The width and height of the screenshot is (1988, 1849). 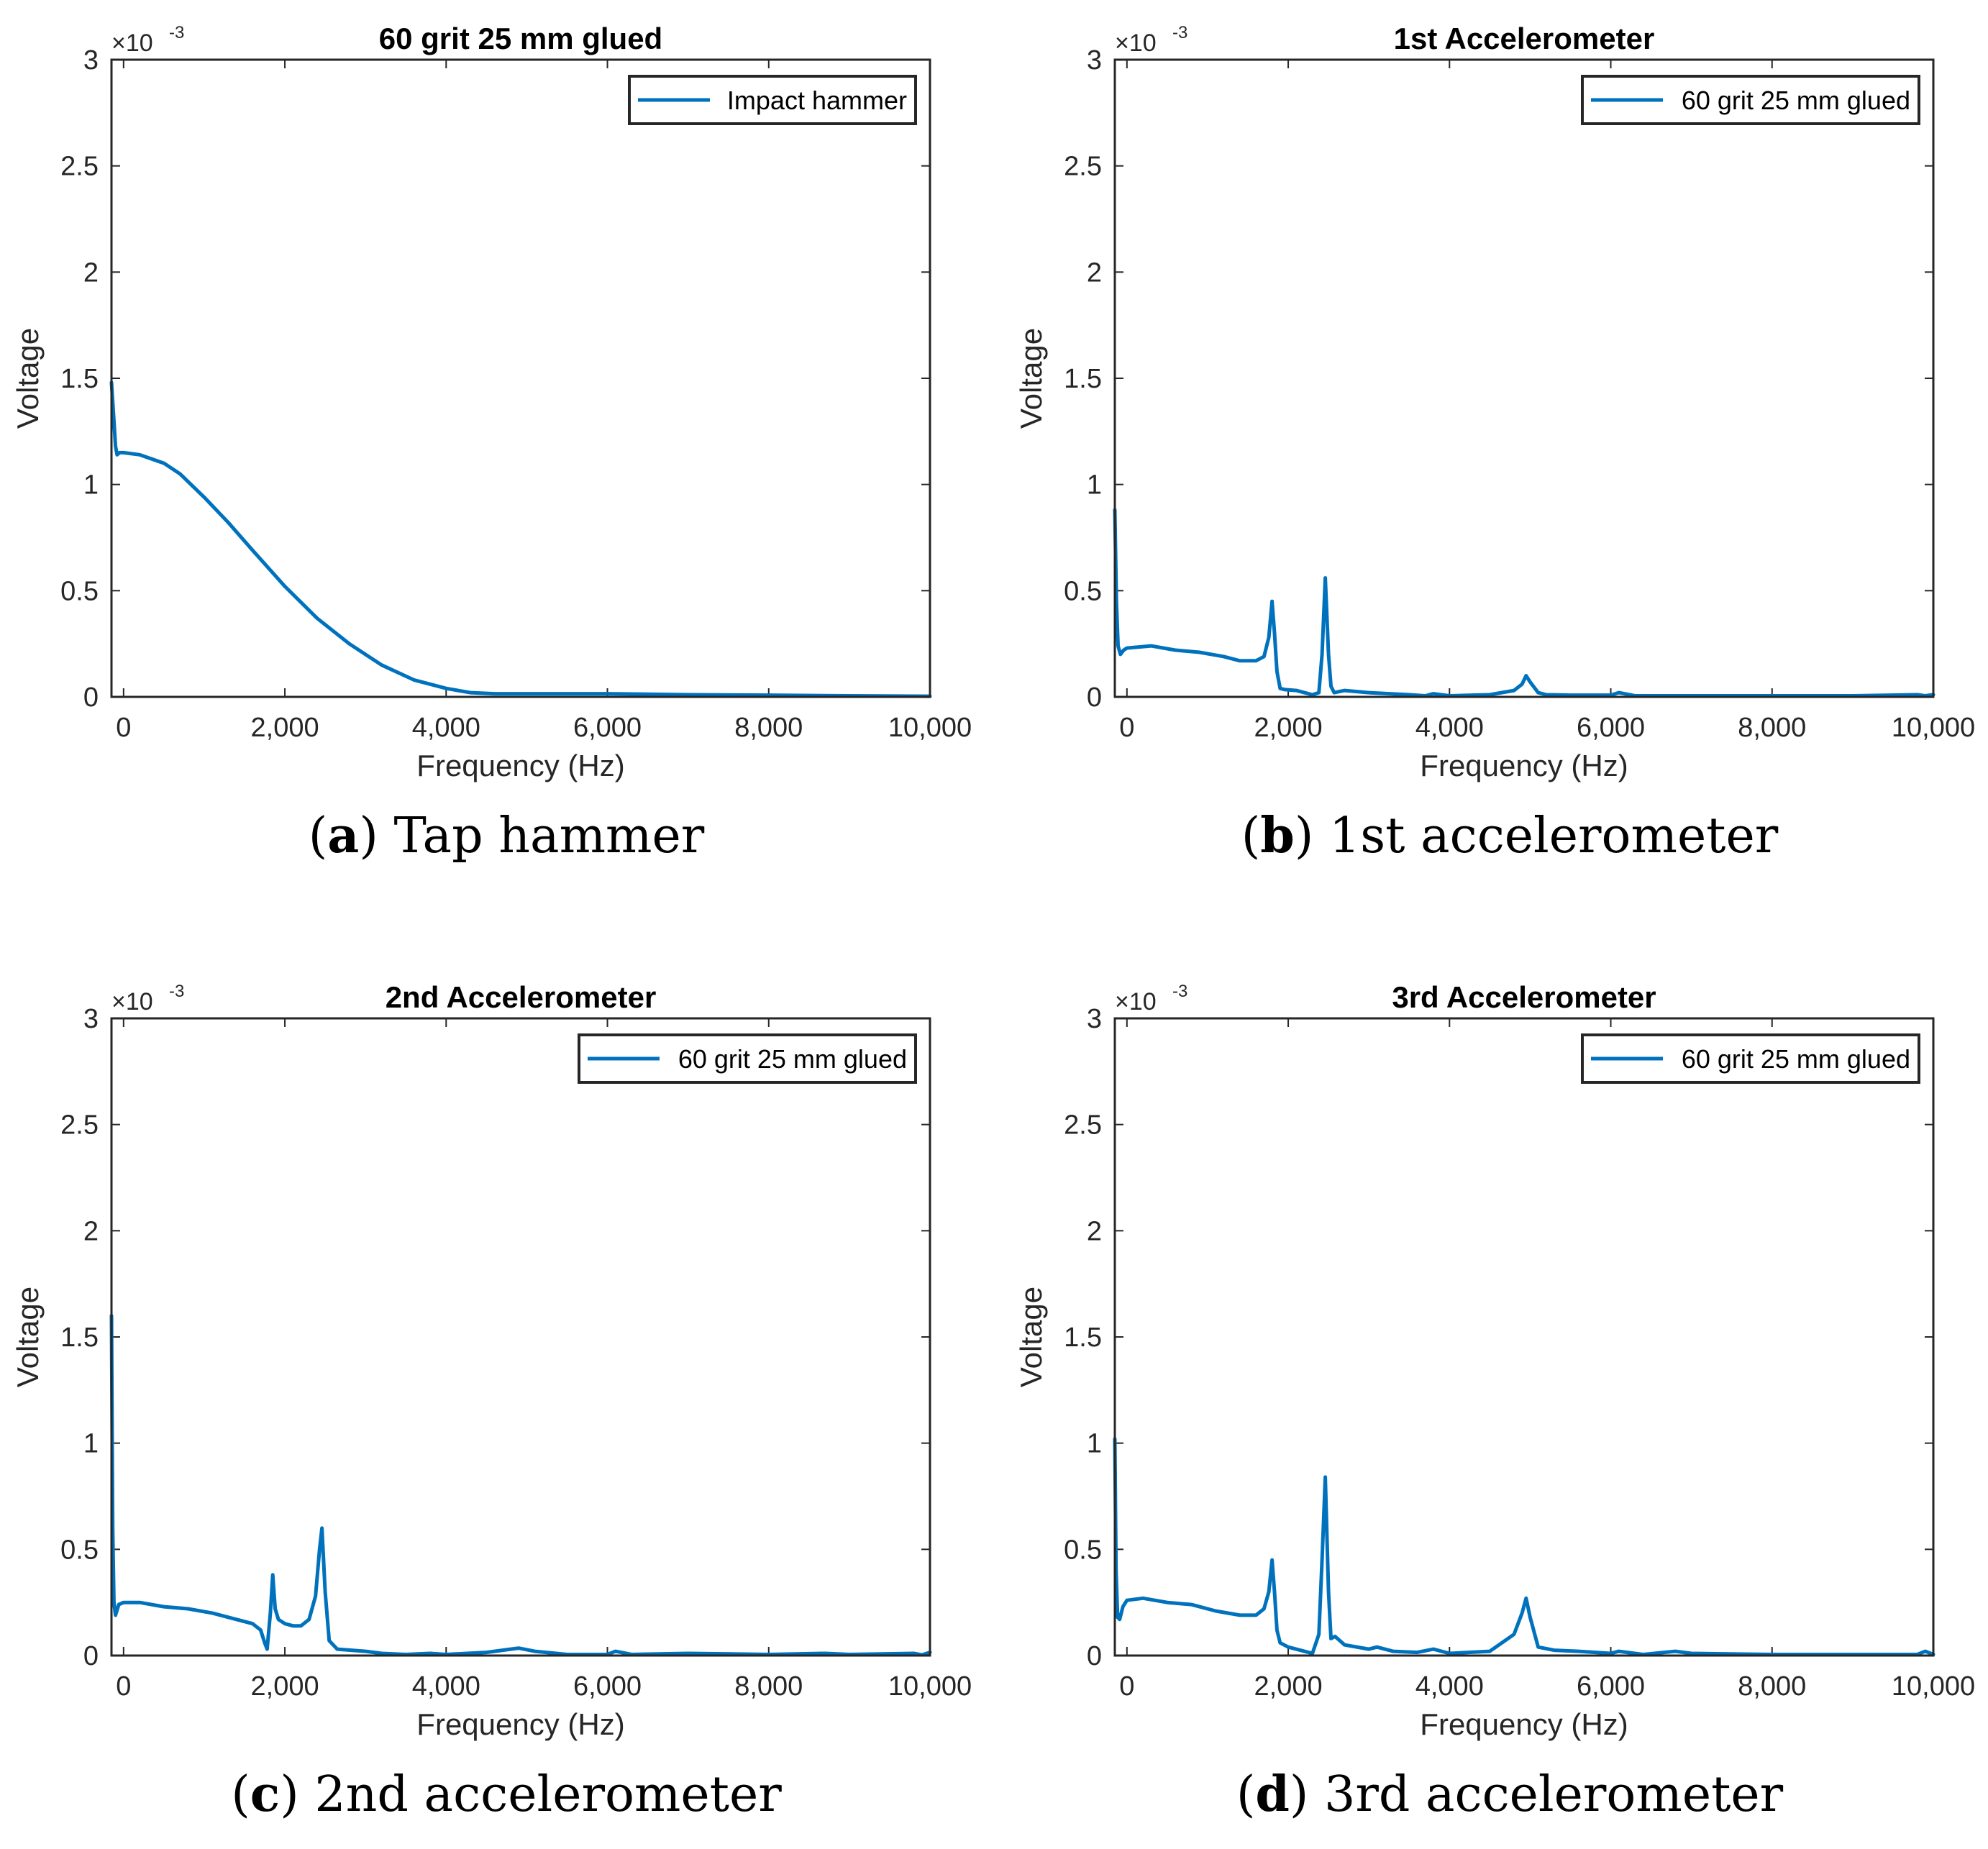 I want to click on caption-letter: c, so click(x=265, y=1795).